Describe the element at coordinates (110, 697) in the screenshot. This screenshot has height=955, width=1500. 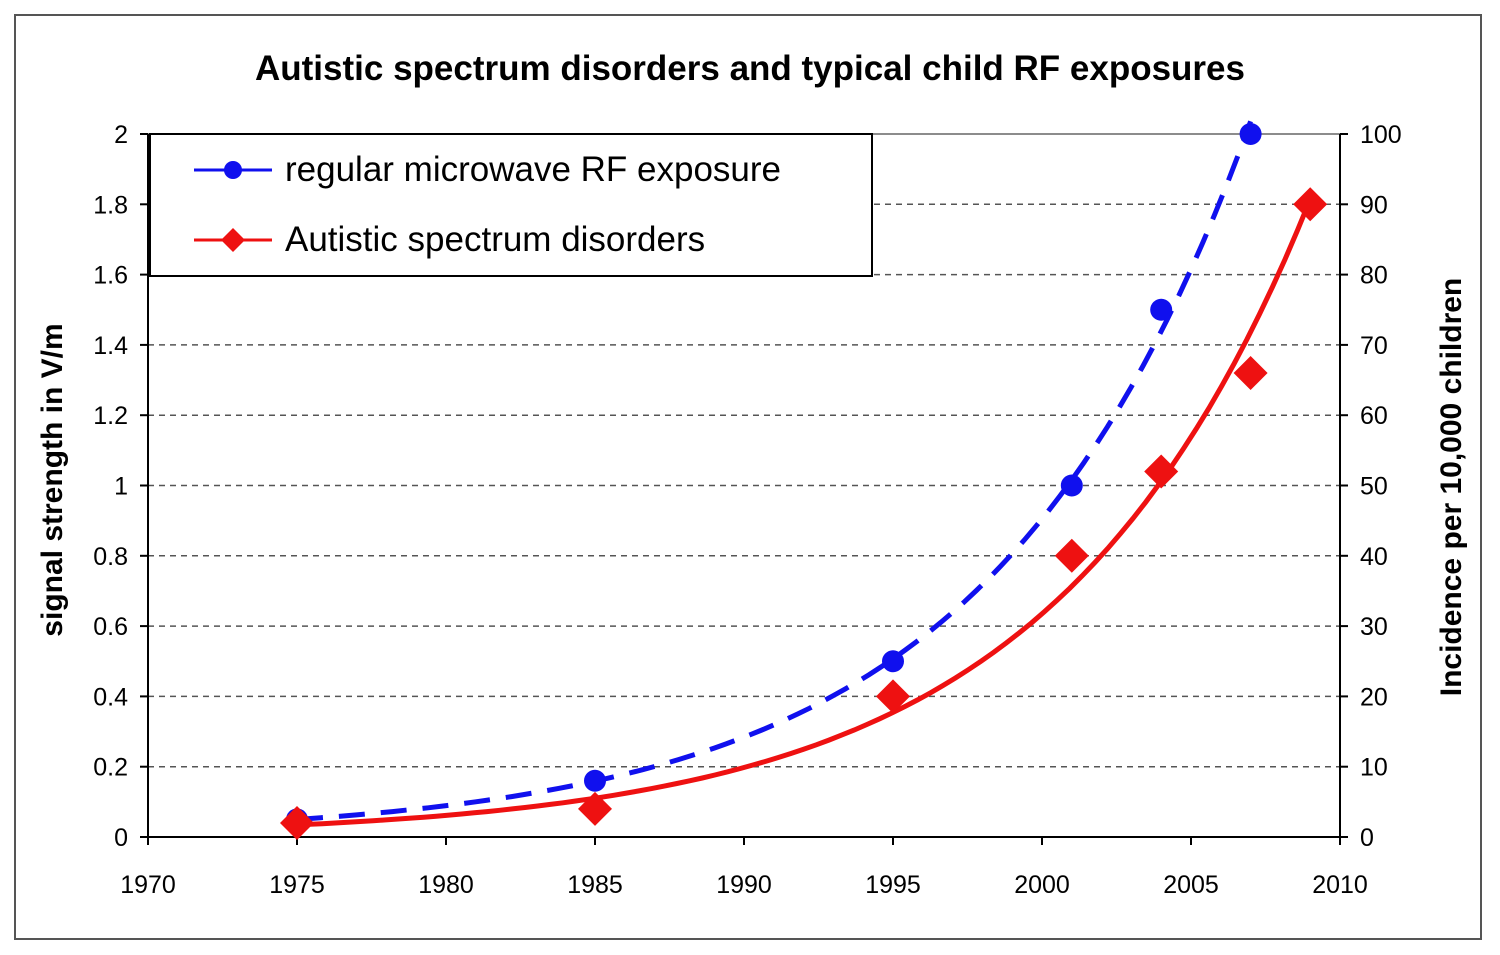
I see `y-tick-label: 0.4` at that location.